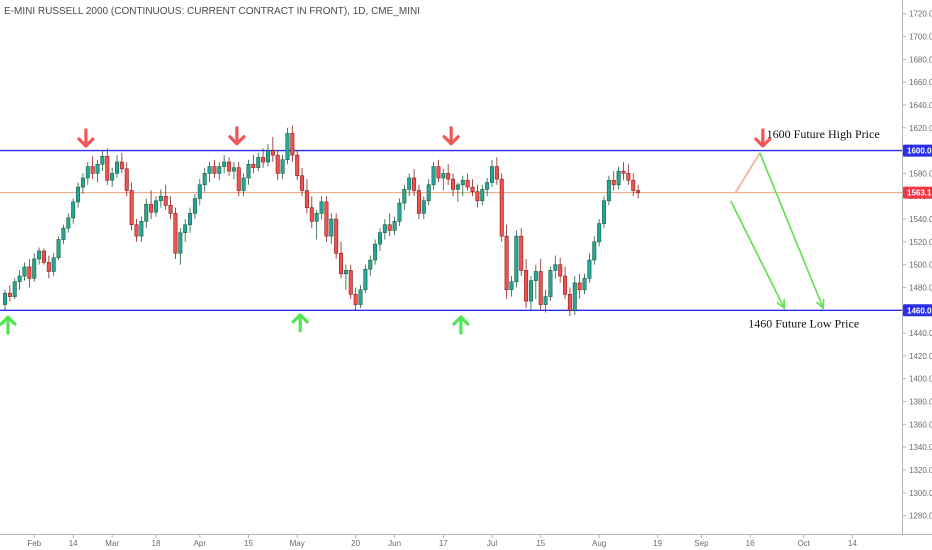  What do you see at coordinates (777, 231) in the screenshot?
I see `projection-lines` at bounding box center [777, 231].